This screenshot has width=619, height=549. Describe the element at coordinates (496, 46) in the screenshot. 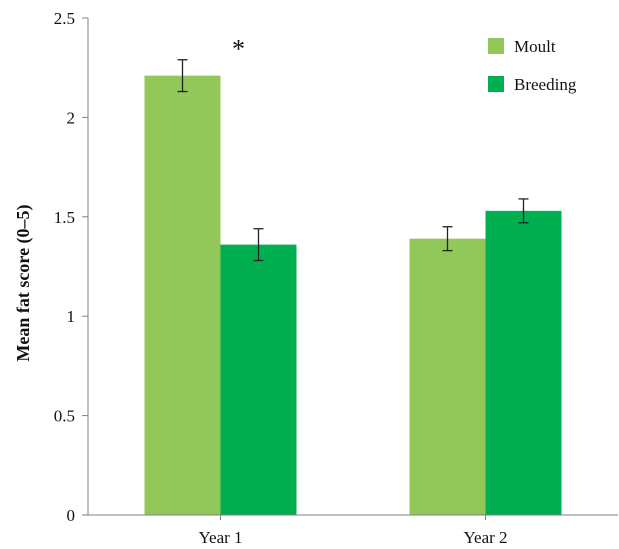

I see `legend-swatch-moult` at that location.